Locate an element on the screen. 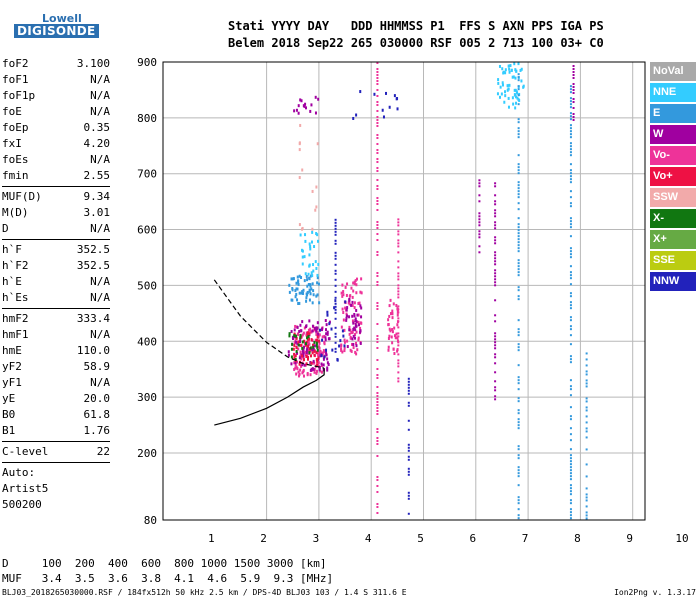 The width and height of the screenshot is (700, 600). param-row: M(D) 3.01 is located at coordinates (56, 213).